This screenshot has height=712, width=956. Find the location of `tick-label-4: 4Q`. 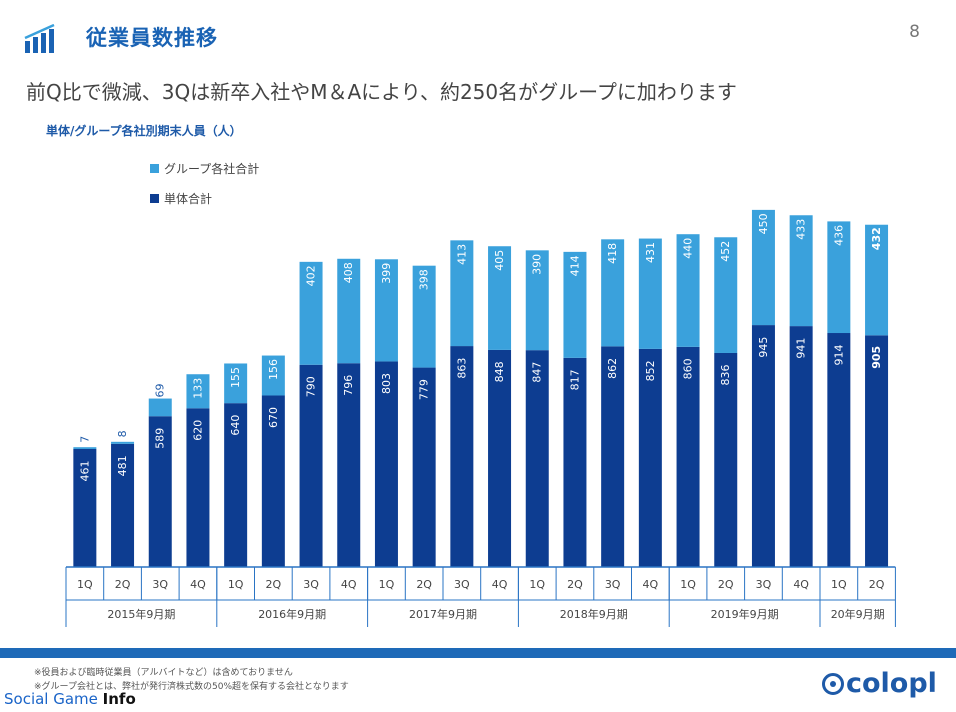

tick-label-4: 4Q is located at coordinates (198, 584).